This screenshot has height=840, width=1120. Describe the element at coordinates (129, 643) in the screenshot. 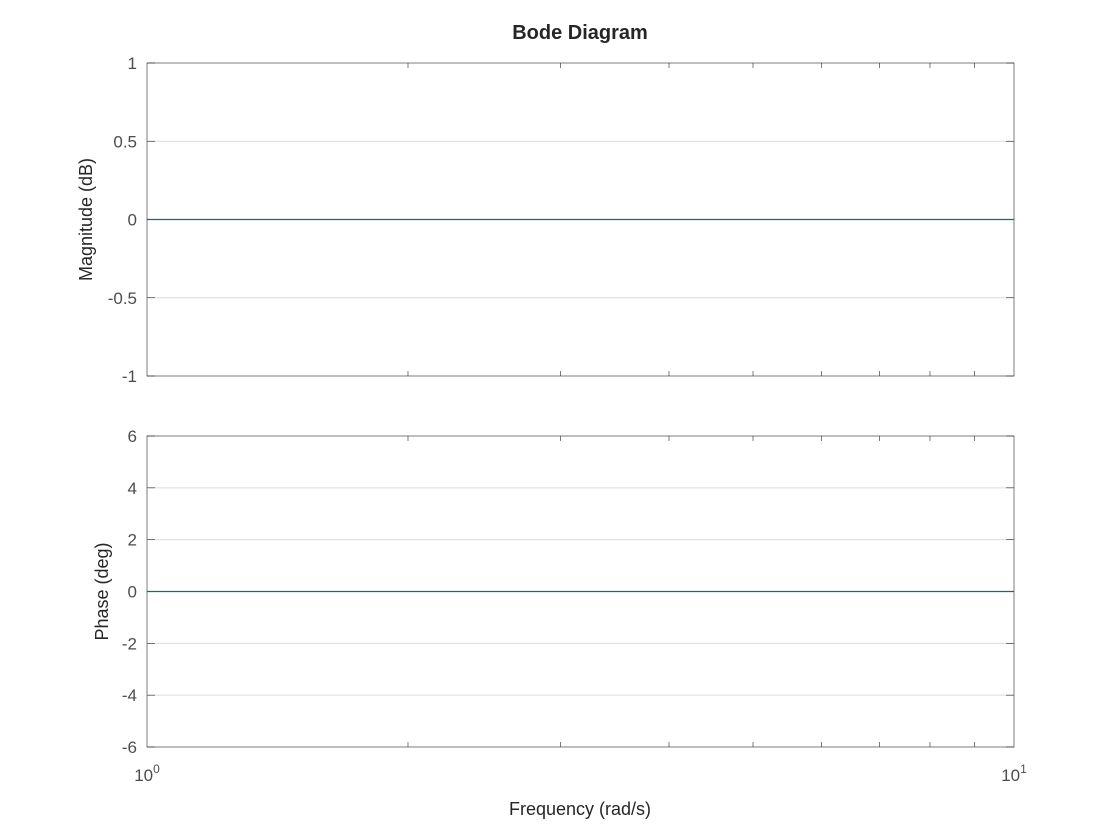

I see `phase-y-tick-label: -2` at that location.